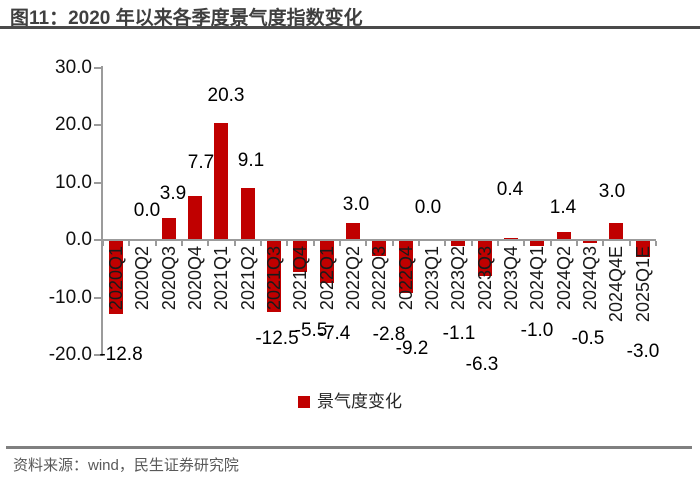 Image resolution: width=700 pixels, height=481 pixels. I want to click on footer-divider, so click(349, 447).